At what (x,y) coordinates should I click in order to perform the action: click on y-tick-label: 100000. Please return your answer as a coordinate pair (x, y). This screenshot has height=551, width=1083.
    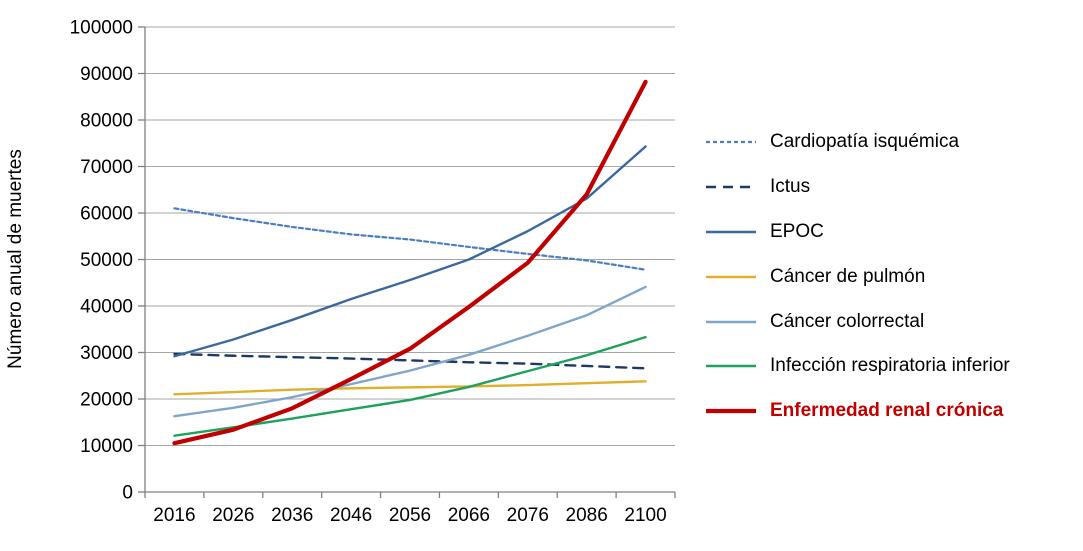
    Looking at the image, I should click on (101, 28).